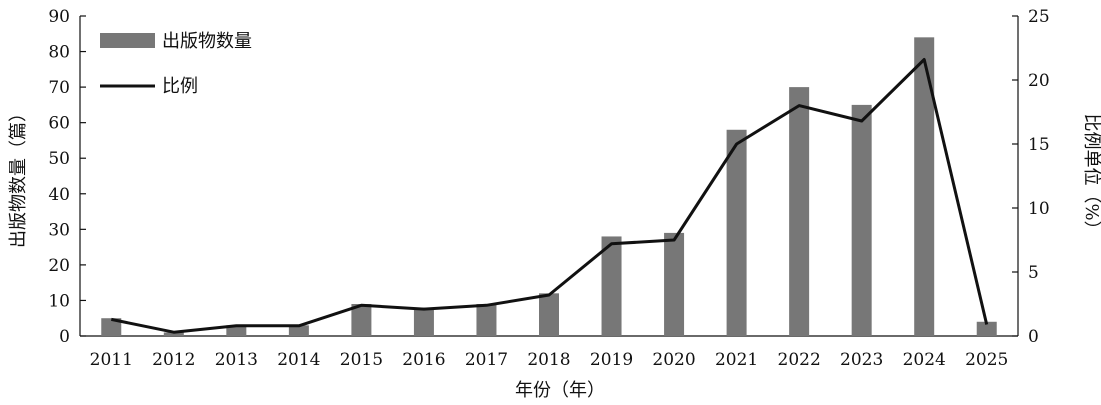 The image size is (1101, 405). Describe the element at coordinates (924, 360) in the screenshot. I see `x-tick-label: 2024` at that location.